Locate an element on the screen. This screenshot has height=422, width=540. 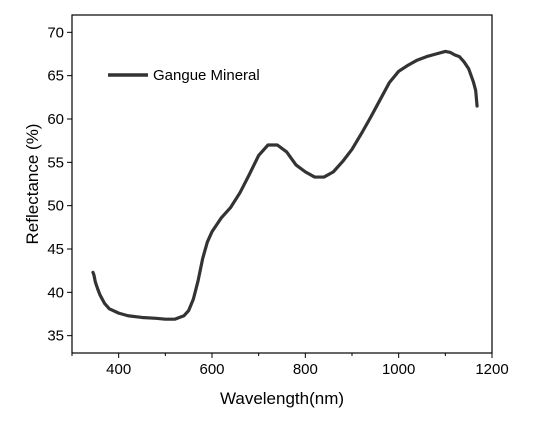
x-tick-label: 400 is located at coordinates (118, 369).